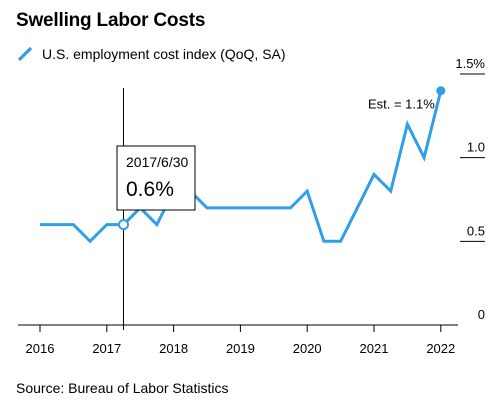  What do you see at coordinates (157, 162) in the screenshot?
I see `tooltip-date: 2017/6/30` at bounding box center [157, 162].